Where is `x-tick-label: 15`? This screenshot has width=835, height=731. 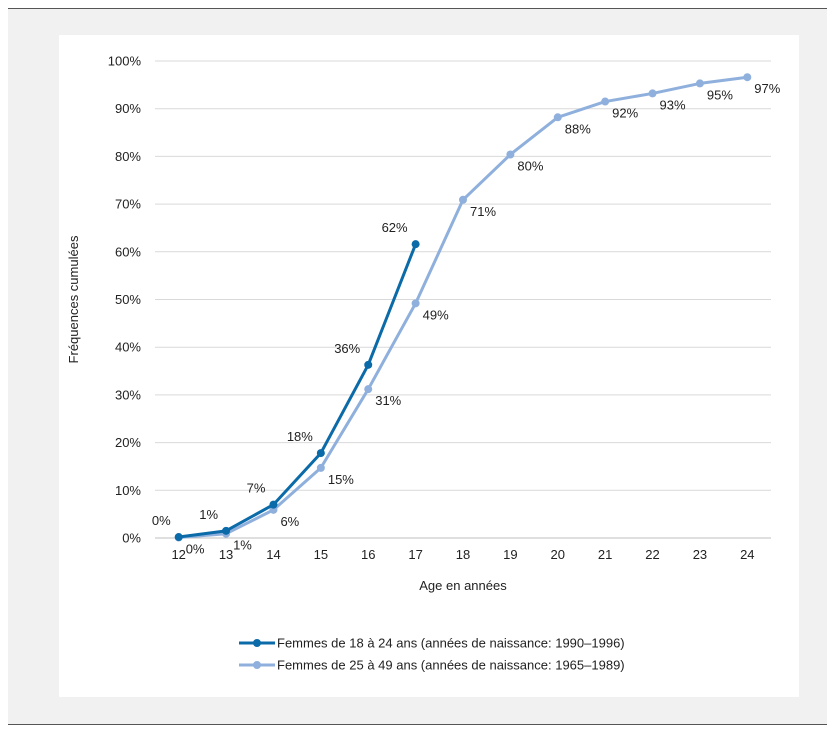 x-tick-label: 15 is located at coordinates (321, 554).